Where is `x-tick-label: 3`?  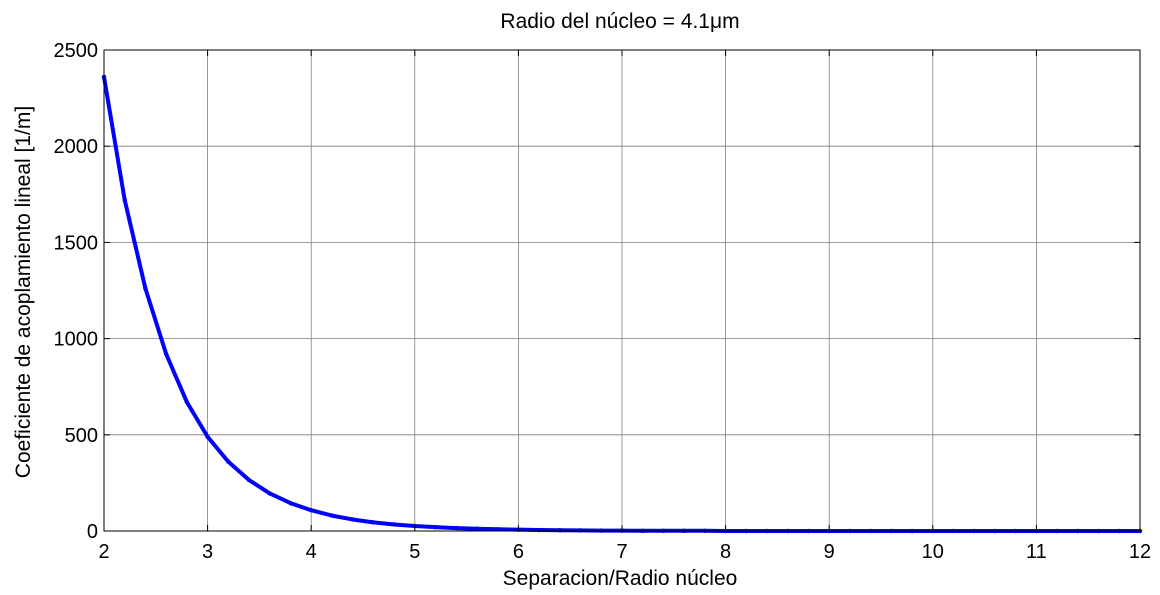 x-tick-label: 3 is located at coordinates (207, 552).